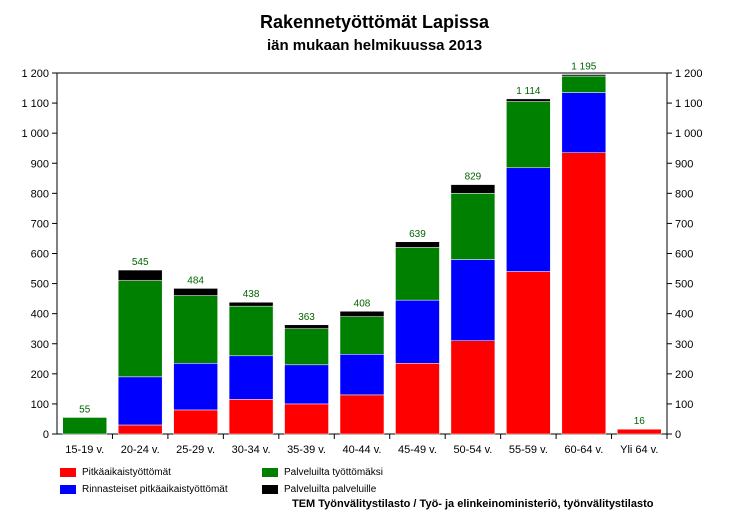 The width and height of the screenshot is (749, 528). Describe the element at coordinates (306, 317) in the screenshot. I see `bar-total-label: 363` at that location.